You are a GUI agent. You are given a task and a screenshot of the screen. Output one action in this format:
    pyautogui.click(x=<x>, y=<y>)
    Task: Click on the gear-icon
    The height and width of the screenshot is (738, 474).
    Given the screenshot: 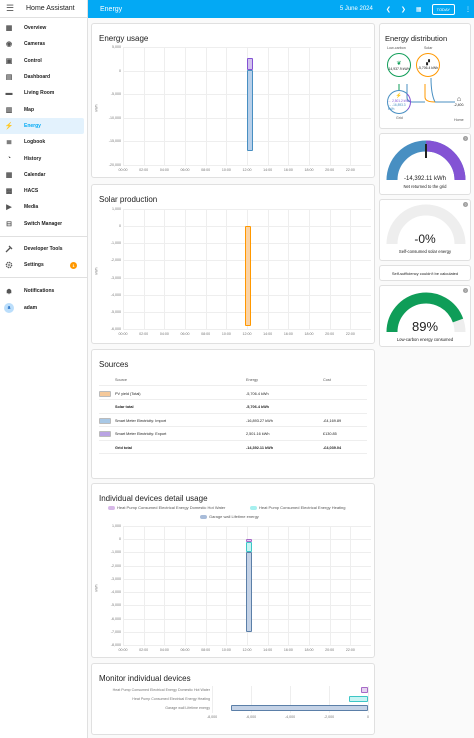 What is the action you would take?
    pyautogui.click(x=9, y=265)
    